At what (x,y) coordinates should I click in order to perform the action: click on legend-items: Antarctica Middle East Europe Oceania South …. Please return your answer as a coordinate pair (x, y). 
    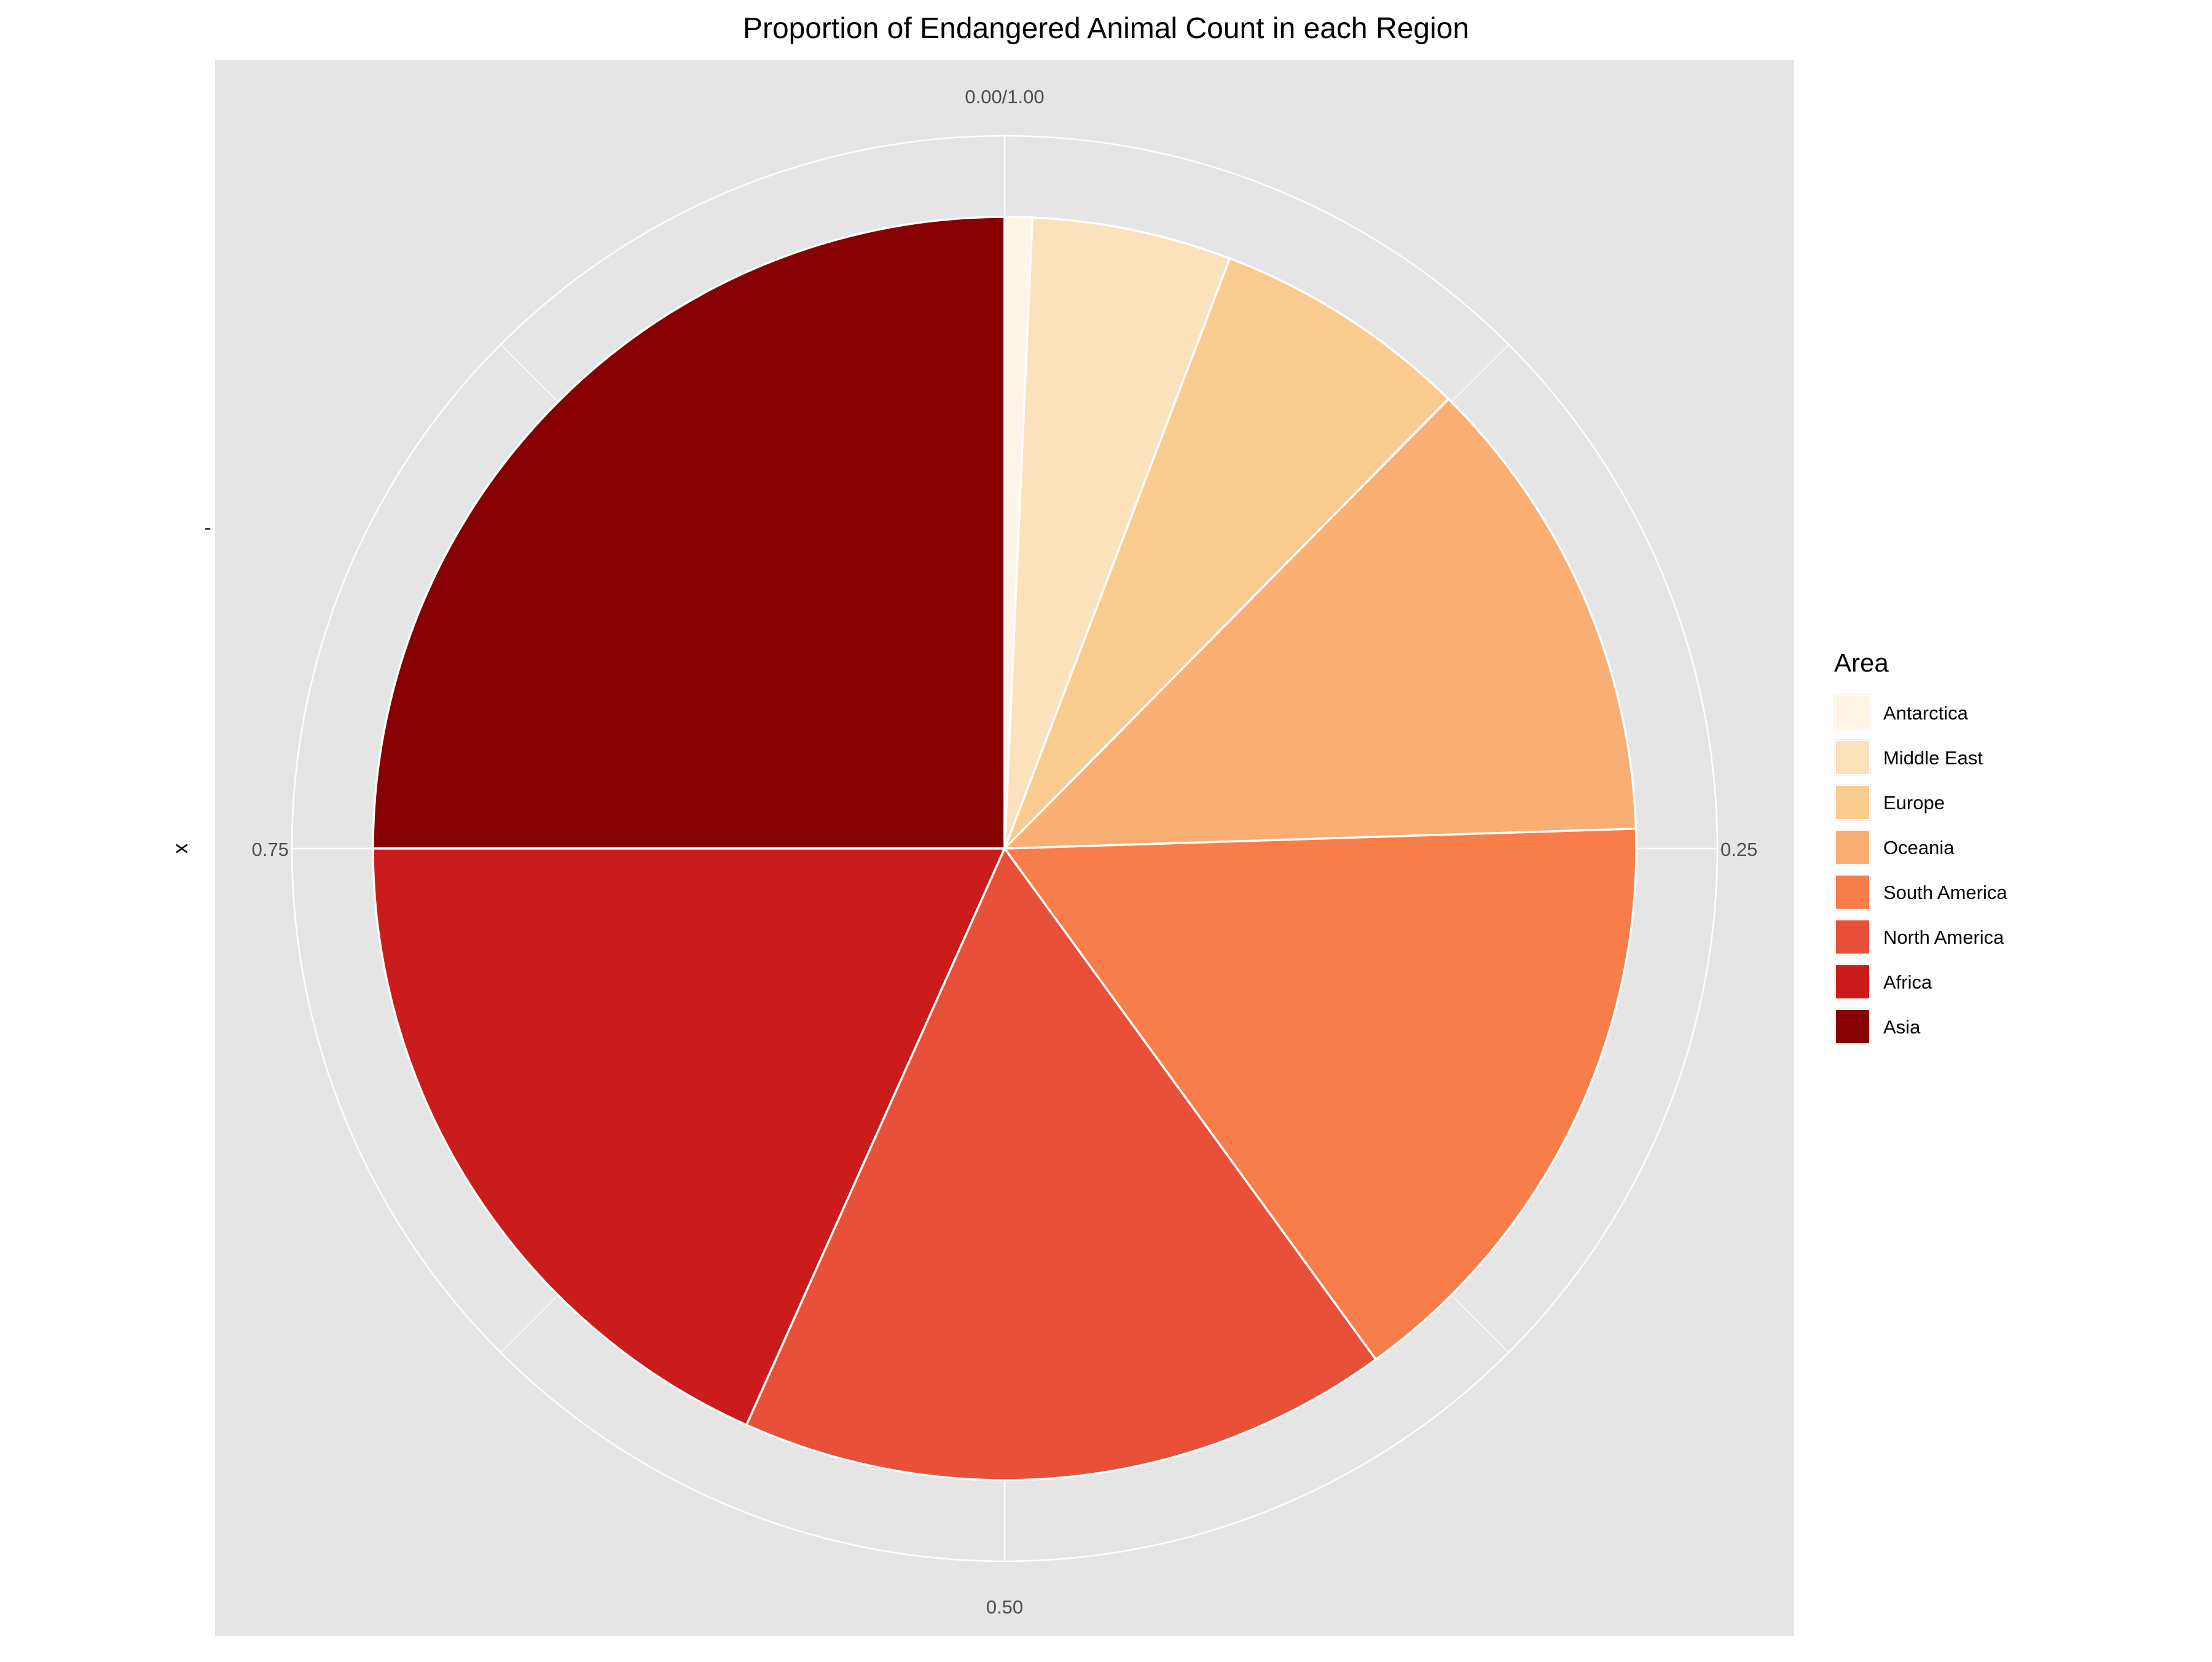
    Looking at the image, I should click on (1920, 869).